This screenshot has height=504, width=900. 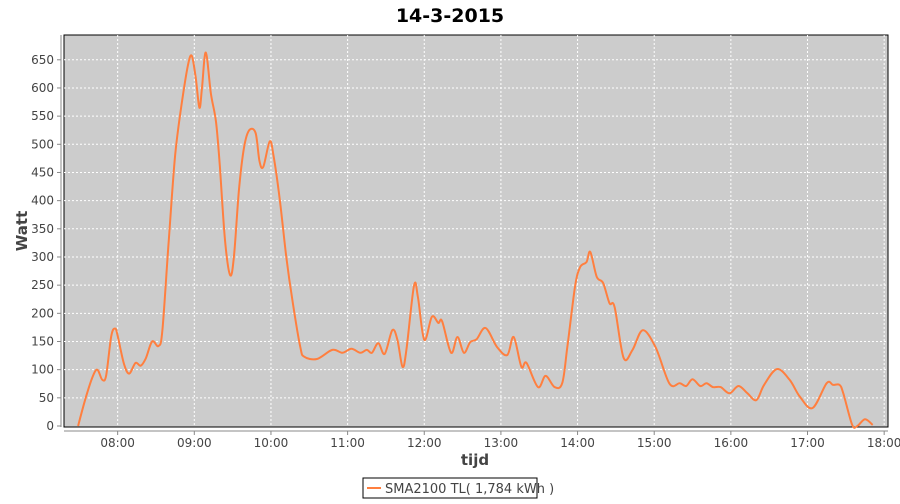 What do you see at coordinates (731, 443) in the screenshot?
I see `x-tick-label: 16:00` at bounding box center [731, 443].